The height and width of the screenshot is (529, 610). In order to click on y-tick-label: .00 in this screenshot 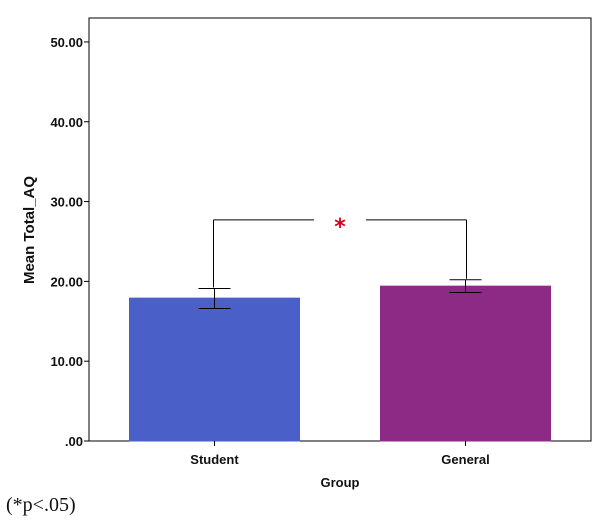, I will do `click(74, 441)`.